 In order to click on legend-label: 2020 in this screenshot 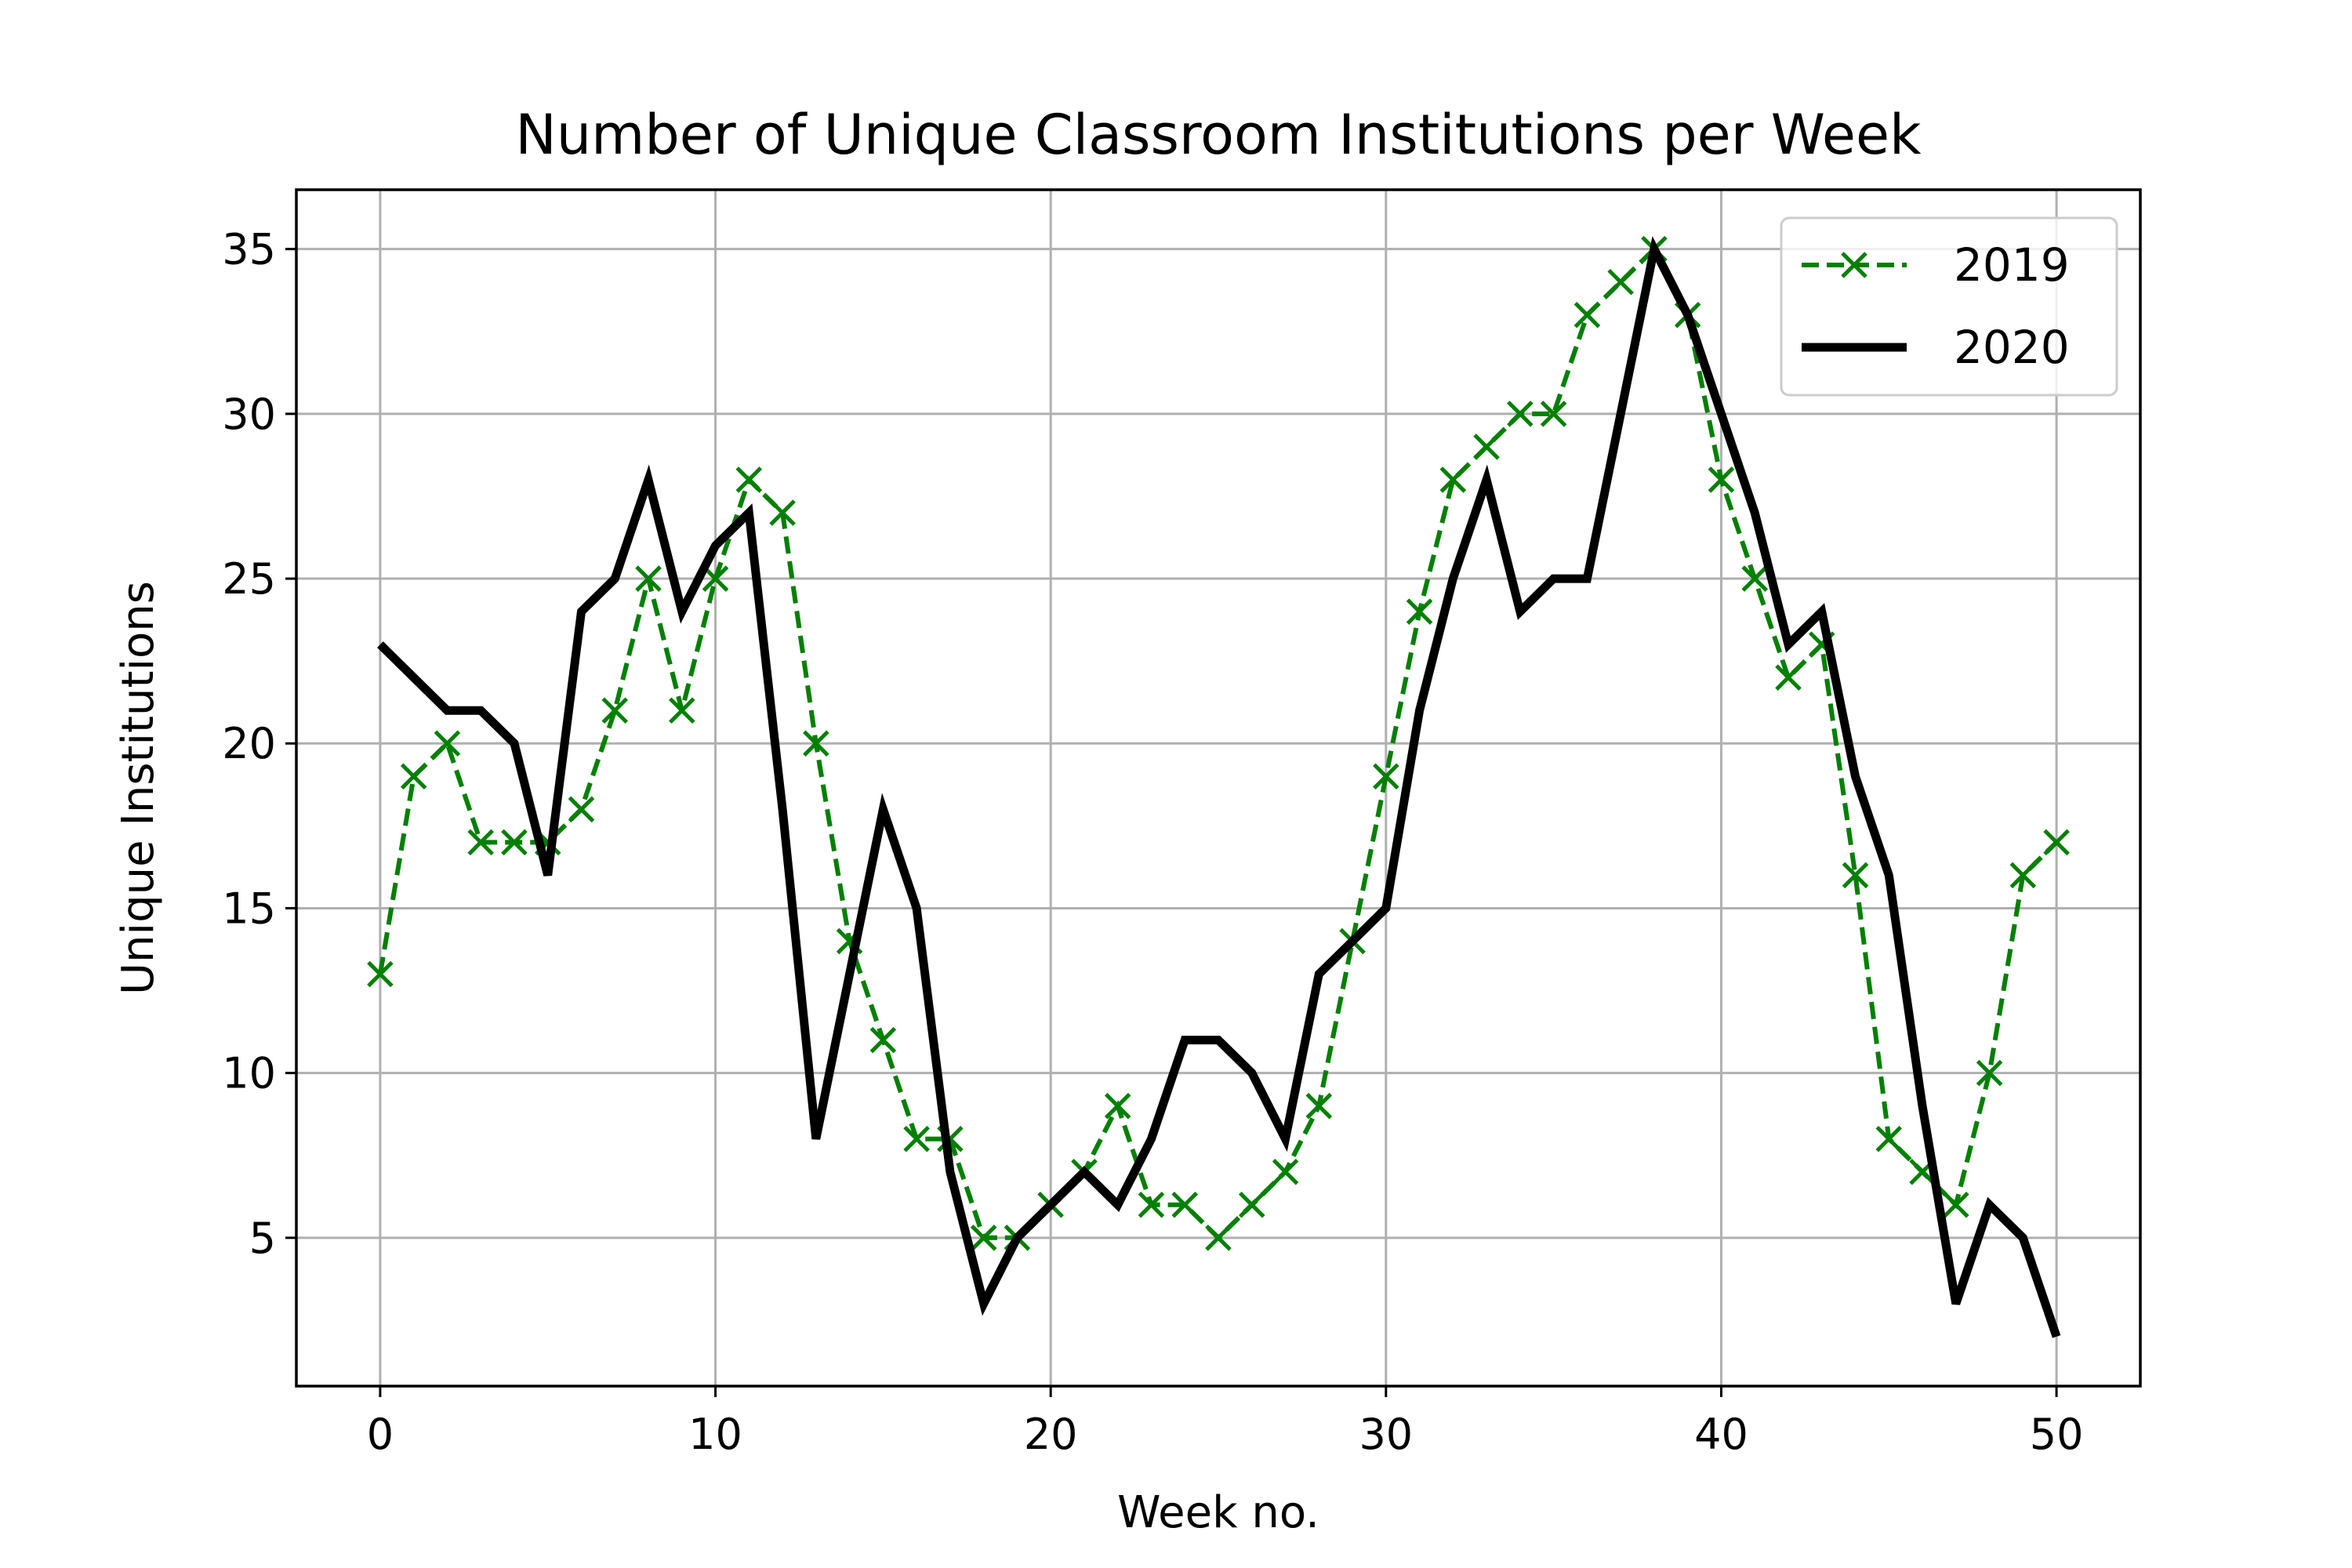, I will do `click(2012, 347)`.